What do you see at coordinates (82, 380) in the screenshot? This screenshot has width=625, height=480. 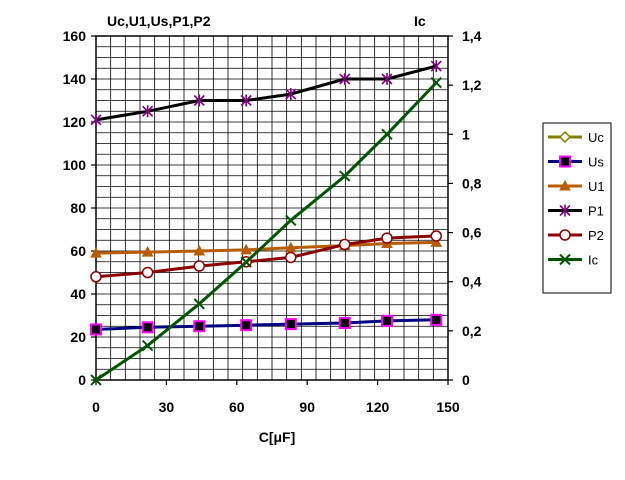 I see `y-left-tick-label: 0` at bounding box center [82, 380].